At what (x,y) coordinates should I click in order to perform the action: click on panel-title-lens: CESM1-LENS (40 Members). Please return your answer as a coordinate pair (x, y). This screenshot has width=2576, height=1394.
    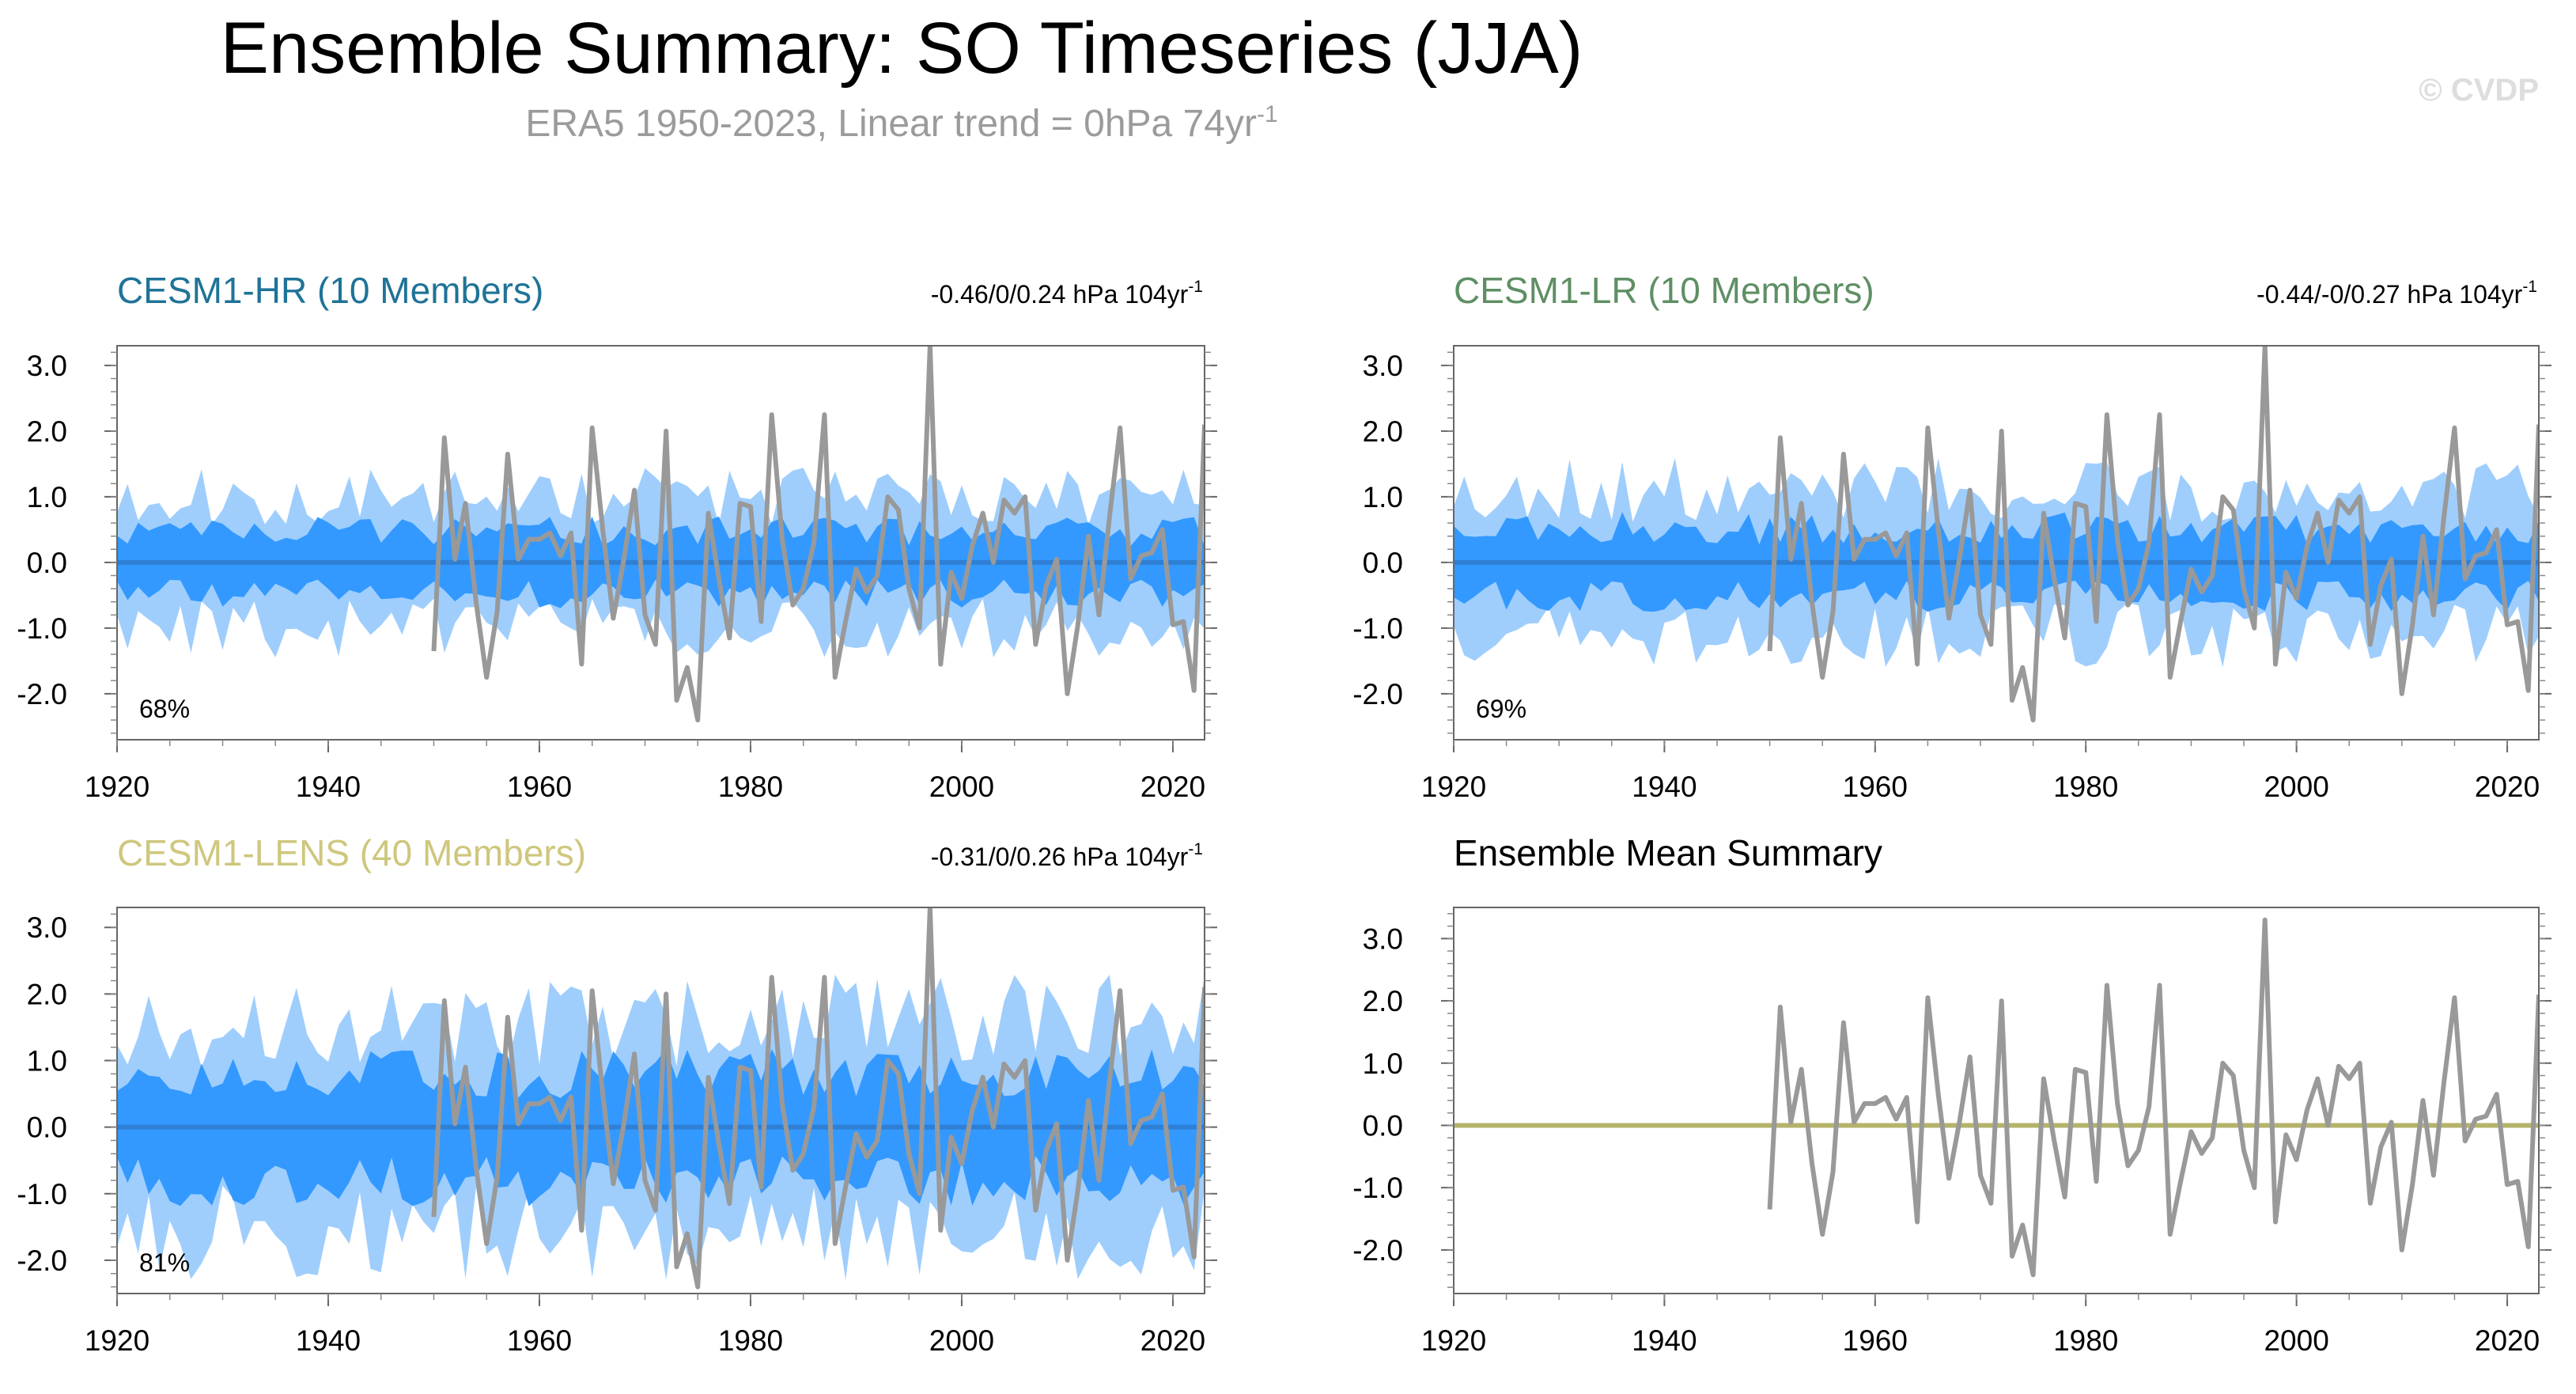
    Looking at the image, I should click on (351, 852).